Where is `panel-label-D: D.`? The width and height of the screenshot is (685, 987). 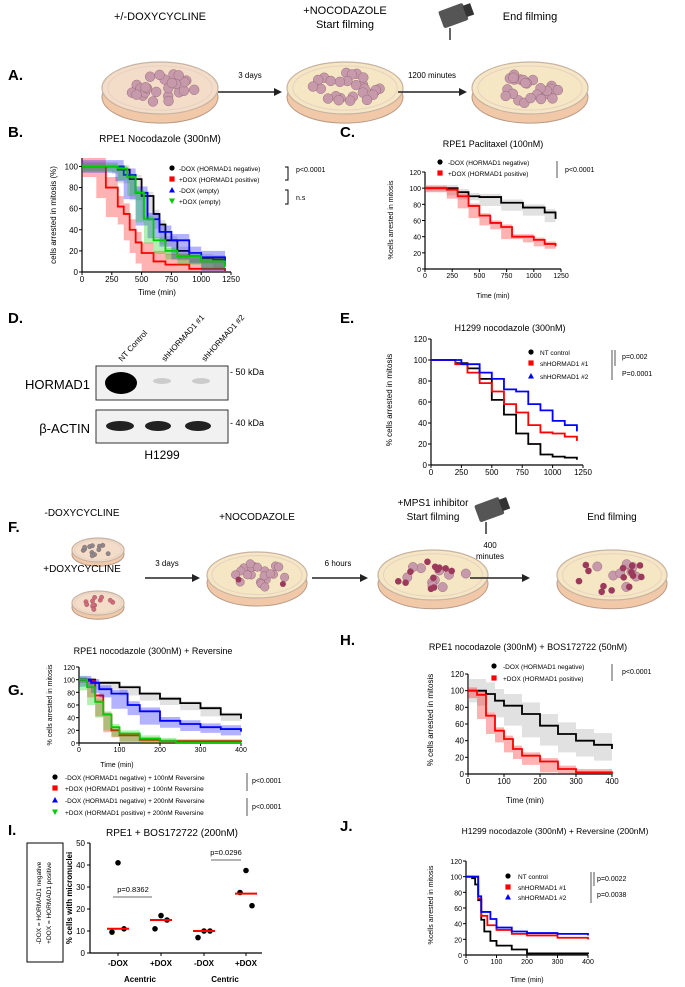 panel-label-D: D. is located at coordinates (15, 318).